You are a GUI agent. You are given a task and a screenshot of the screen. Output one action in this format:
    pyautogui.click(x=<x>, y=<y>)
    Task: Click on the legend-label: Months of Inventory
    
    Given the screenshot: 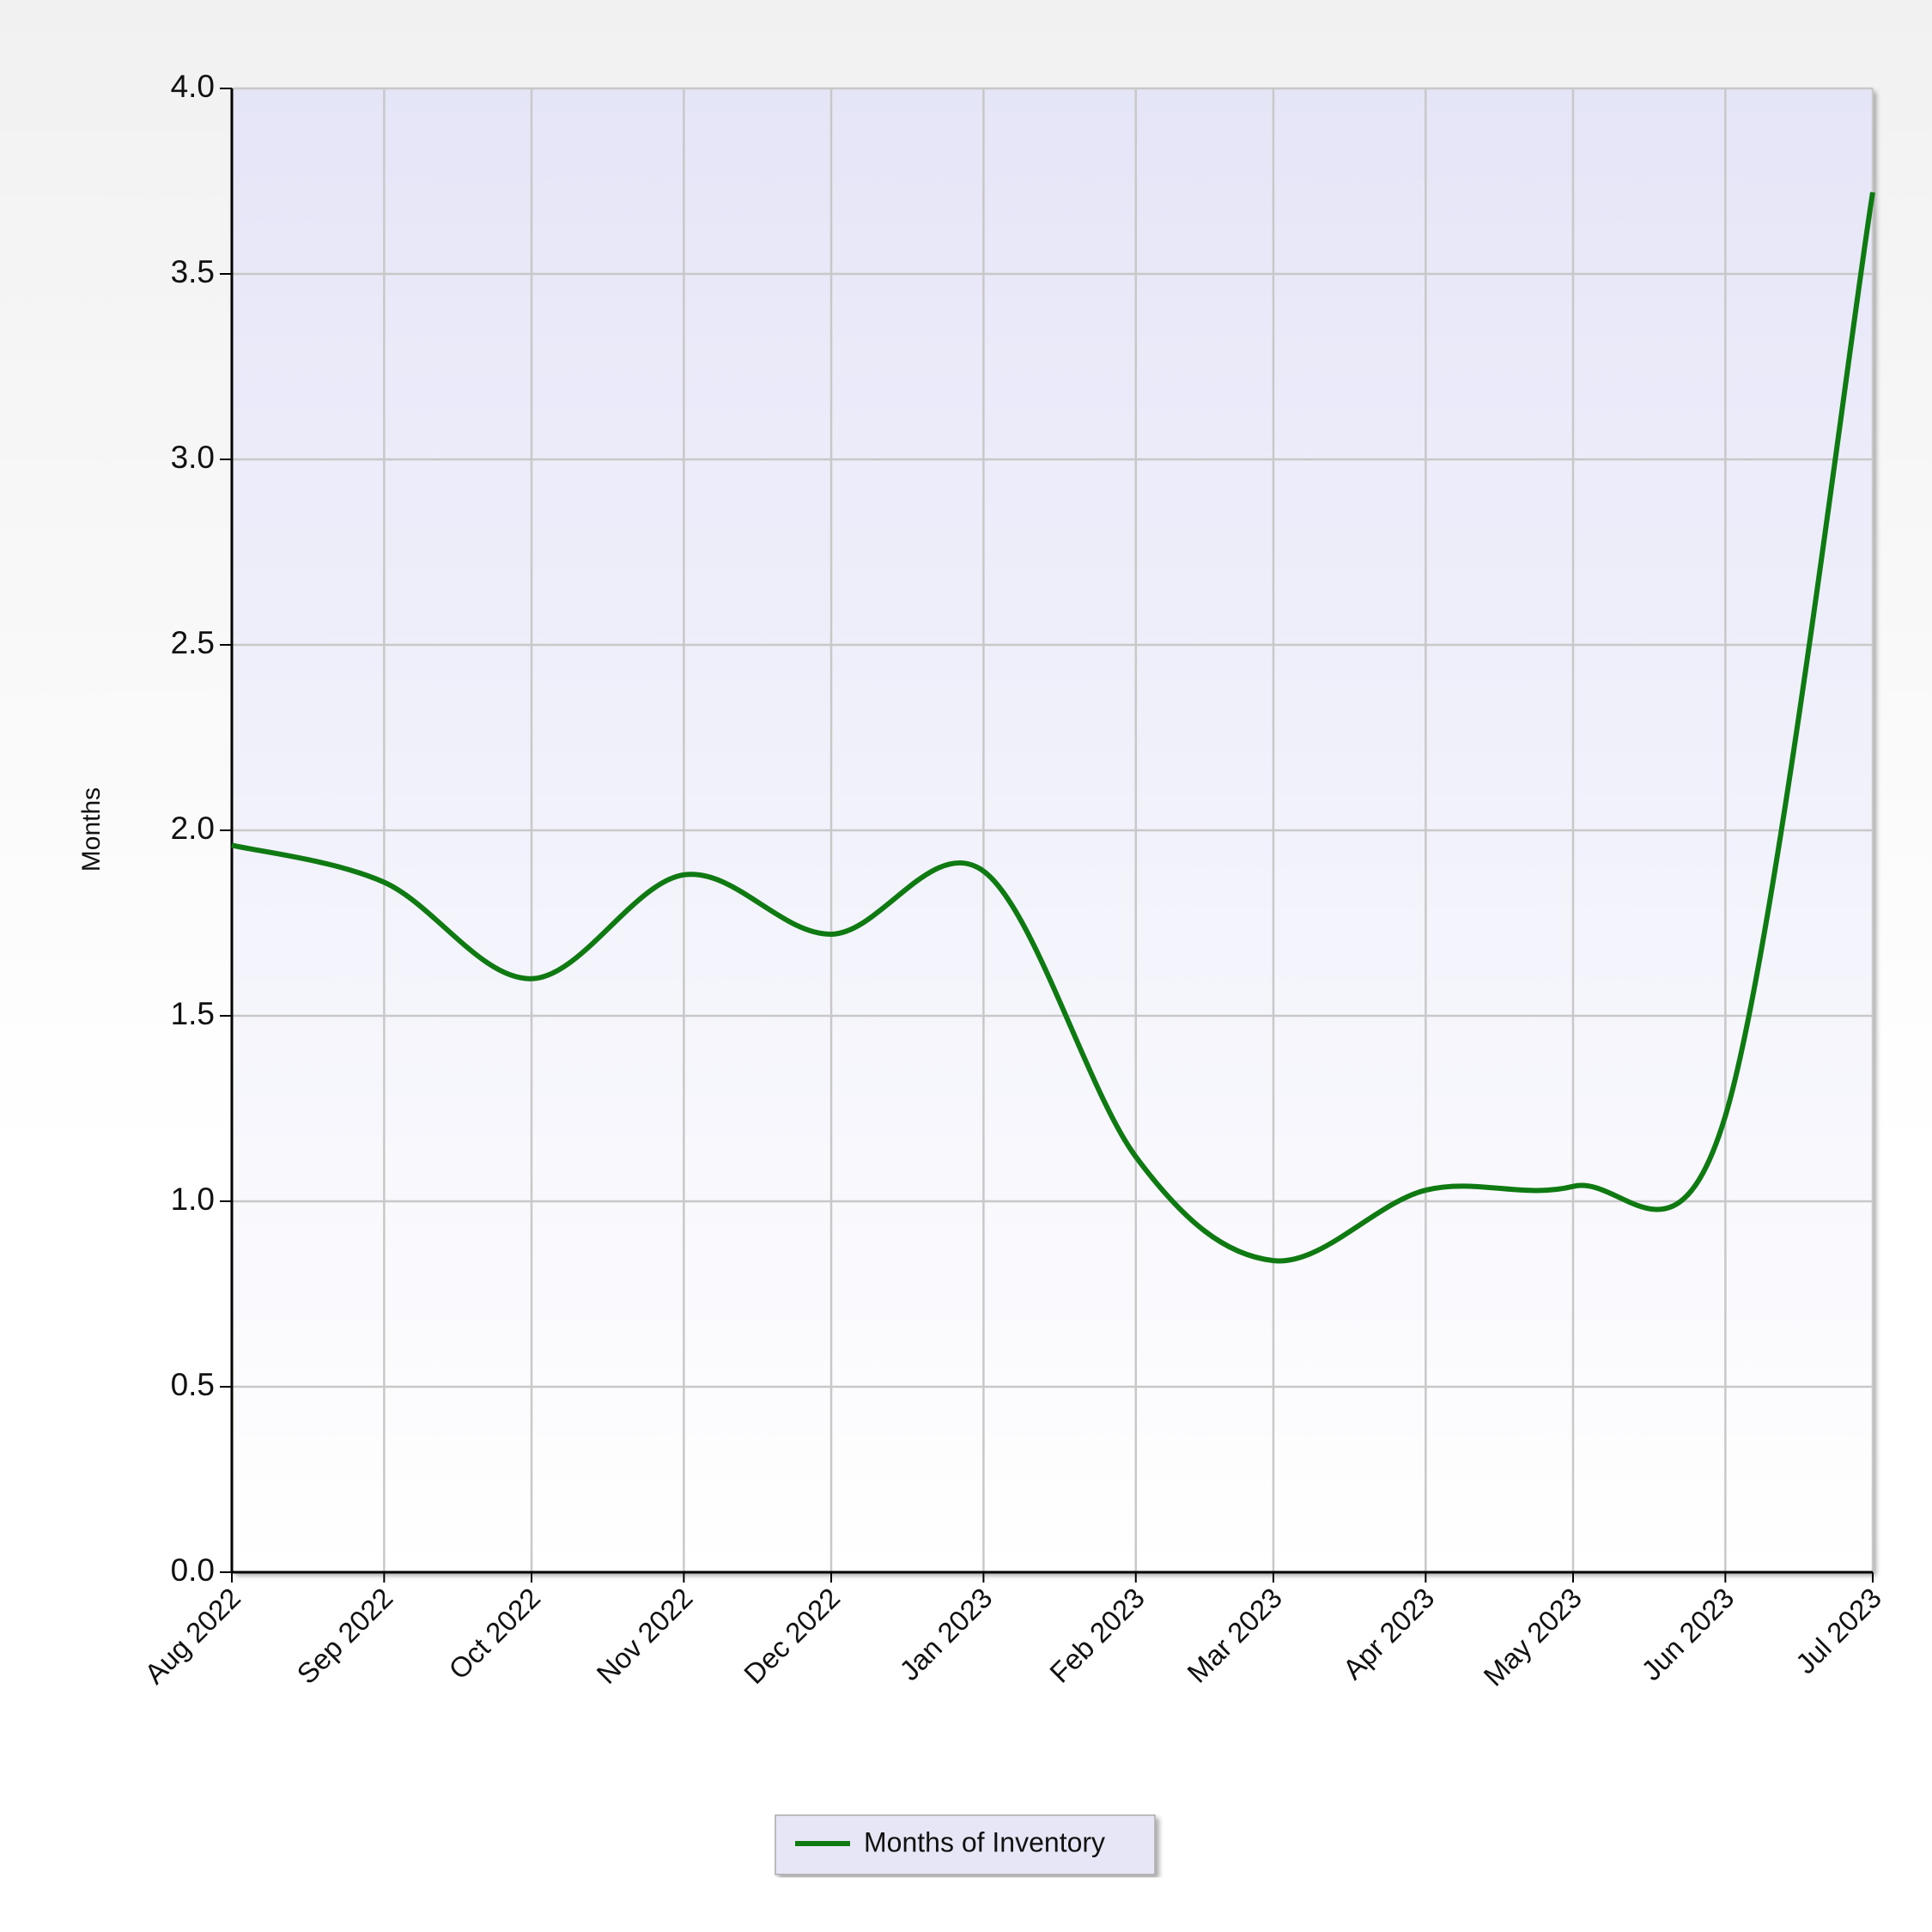 What is the action you would take?
    pyautogui.click(x=984, y=1842)
    